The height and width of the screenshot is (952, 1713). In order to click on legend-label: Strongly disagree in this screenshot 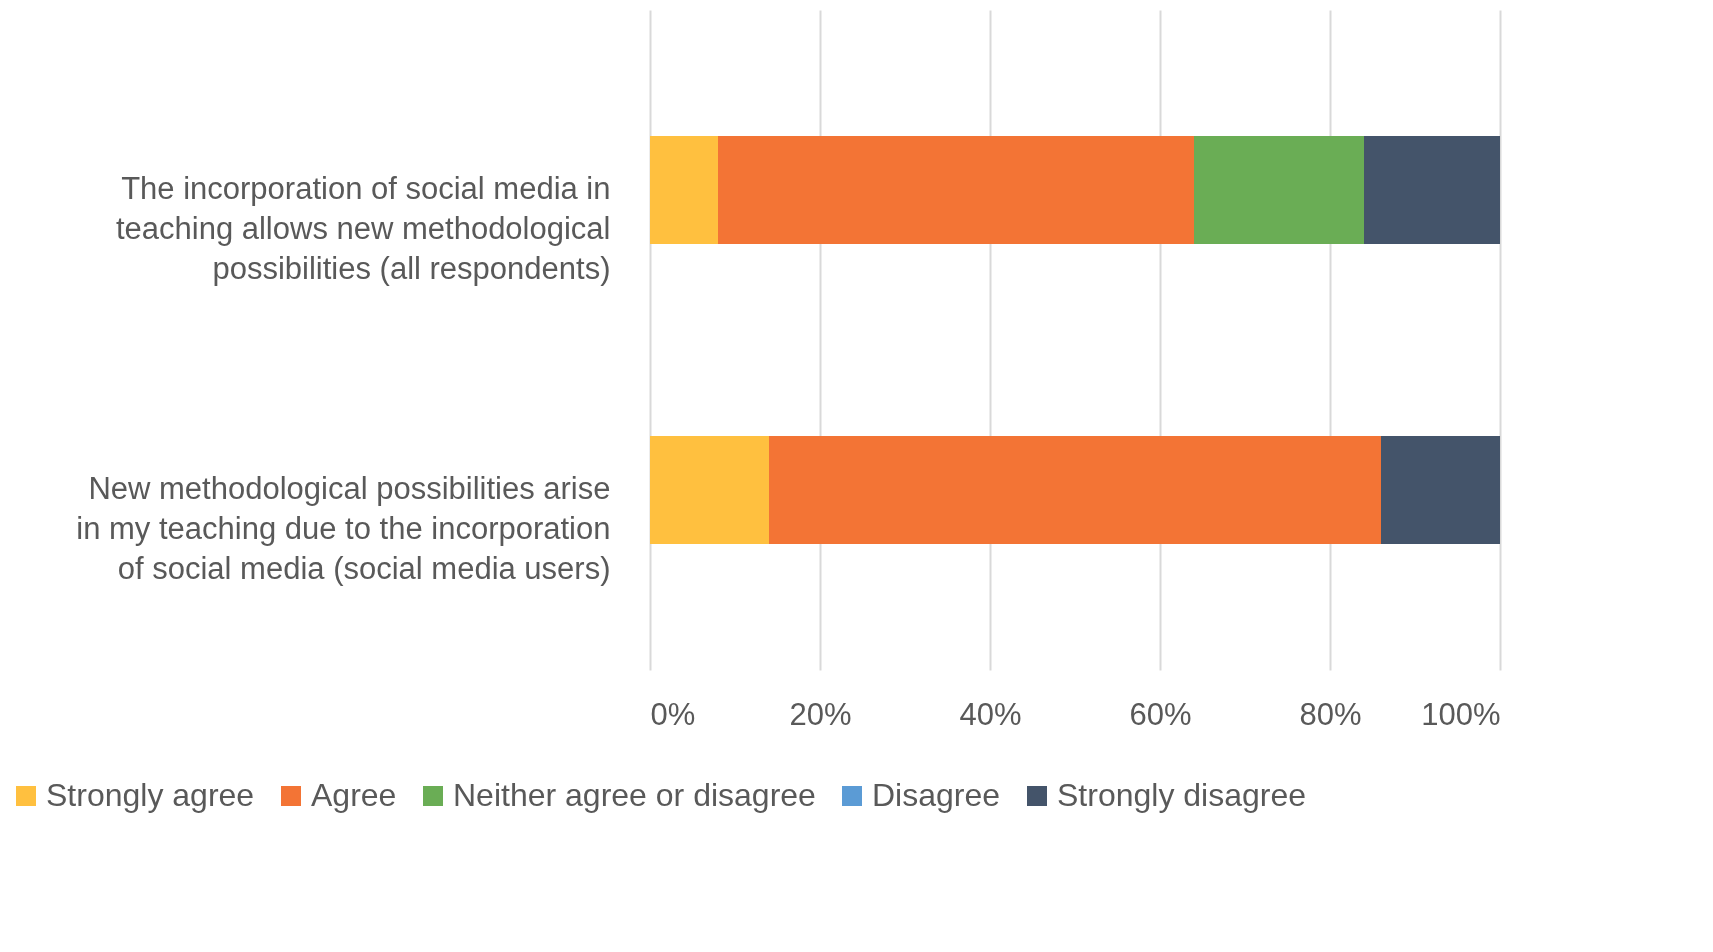, I will do `click(1182, 795)`.